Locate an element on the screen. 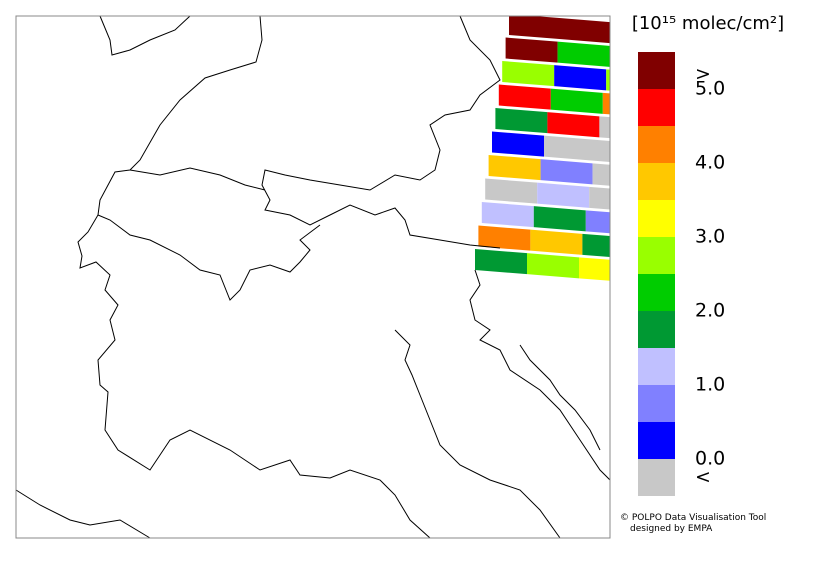 The image size is (813, 566). credit: © POLPO Data Visualisation Tool is located at coordinates (693, 518).